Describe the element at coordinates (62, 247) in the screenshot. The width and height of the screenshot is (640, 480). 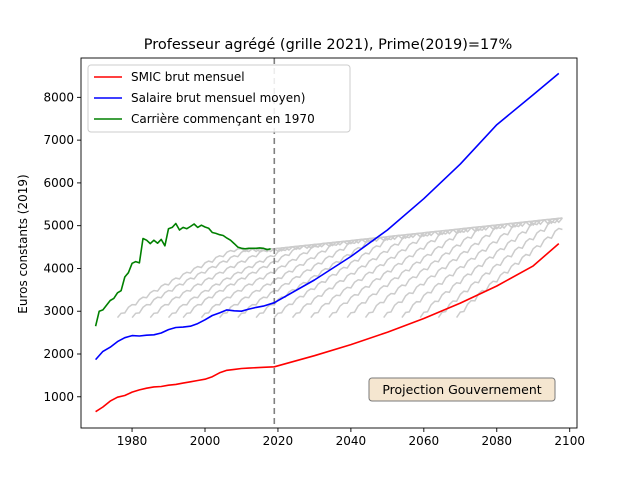
I see `y-axis-ticks: 1000 2000 3000 4000 5000 6000 7000 8000` at that location.